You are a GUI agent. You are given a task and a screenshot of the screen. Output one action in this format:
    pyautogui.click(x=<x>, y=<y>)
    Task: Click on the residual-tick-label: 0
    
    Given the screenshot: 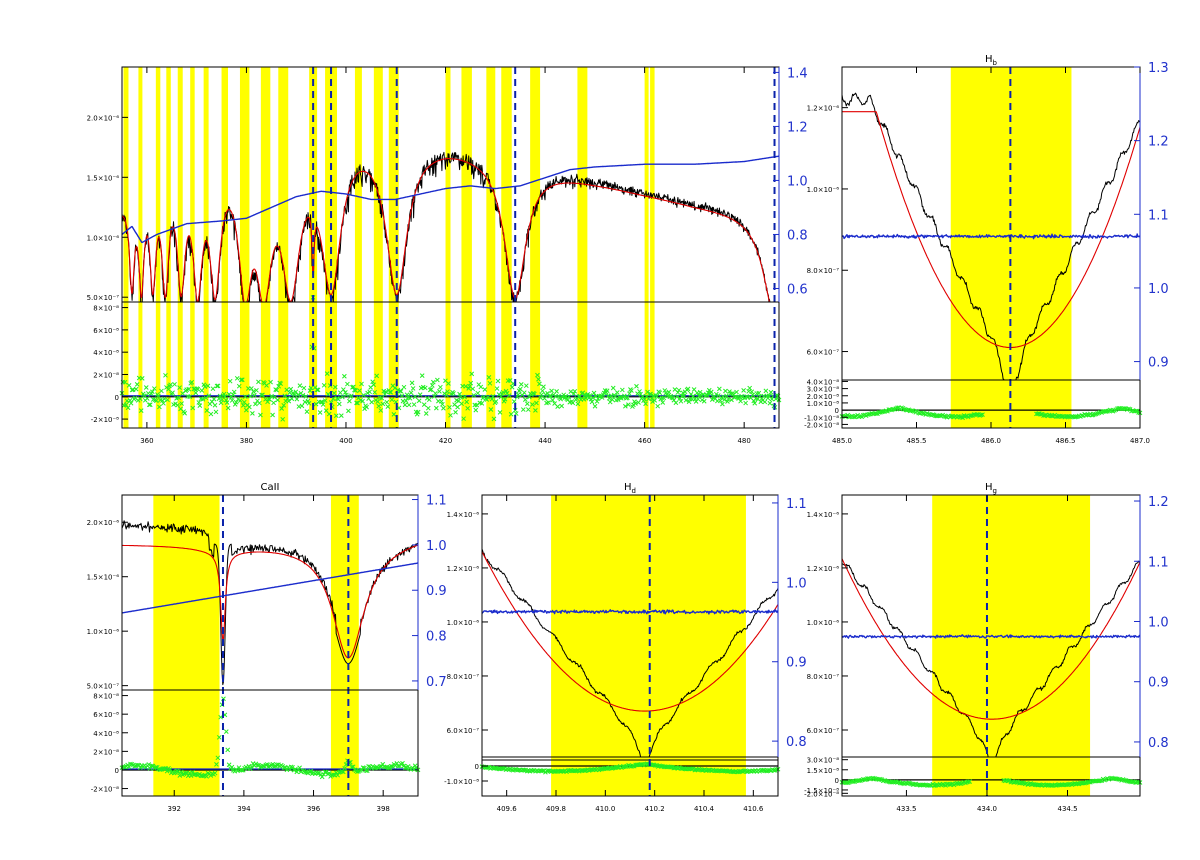 What is the action you would take?
    pyautogui.click(x=837, y=411)
    